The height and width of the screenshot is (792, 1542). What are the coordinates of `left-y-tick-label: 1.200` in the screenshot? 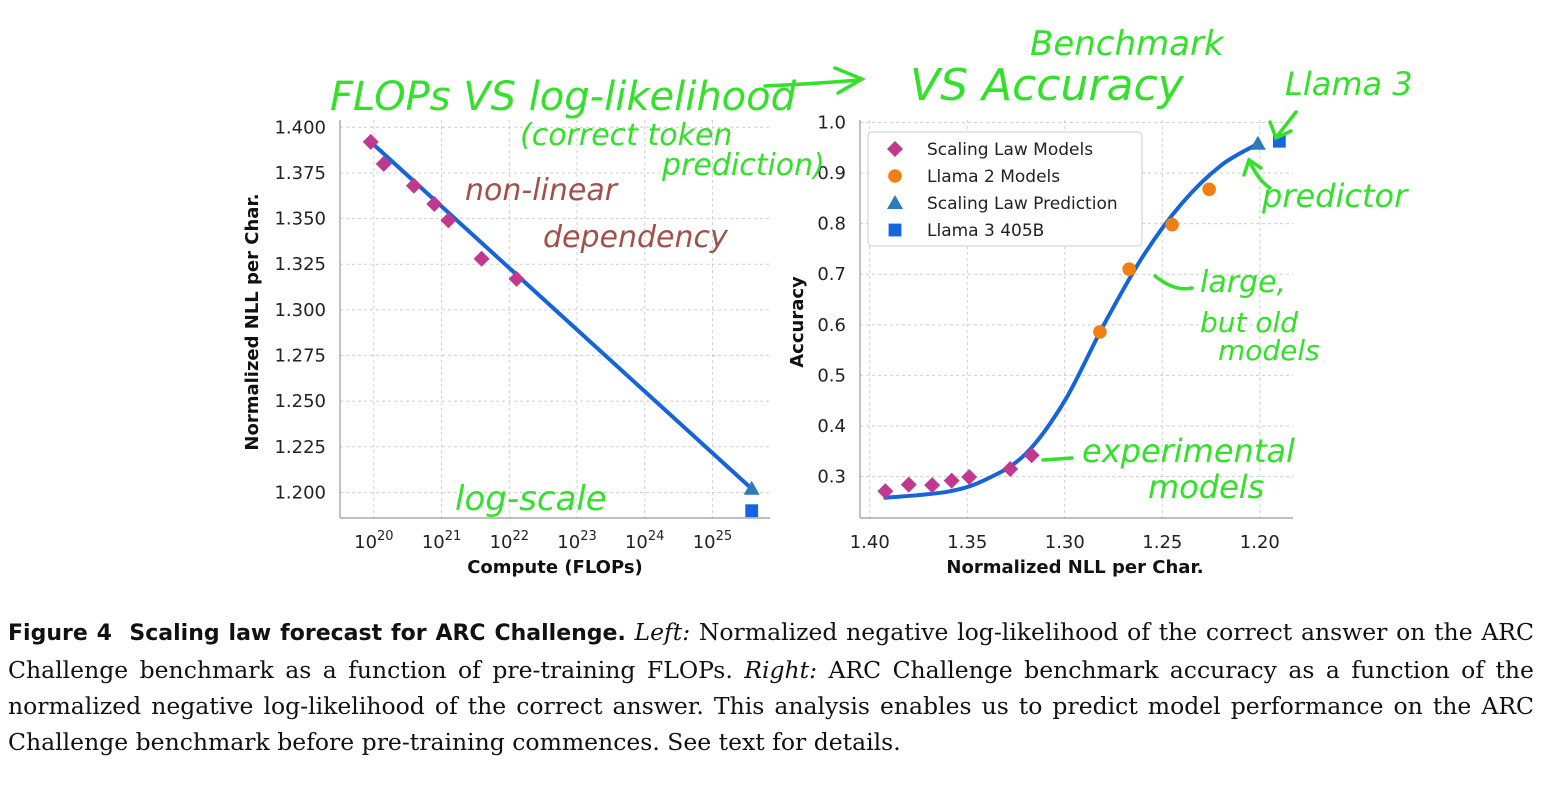 It's located at (300, 492).